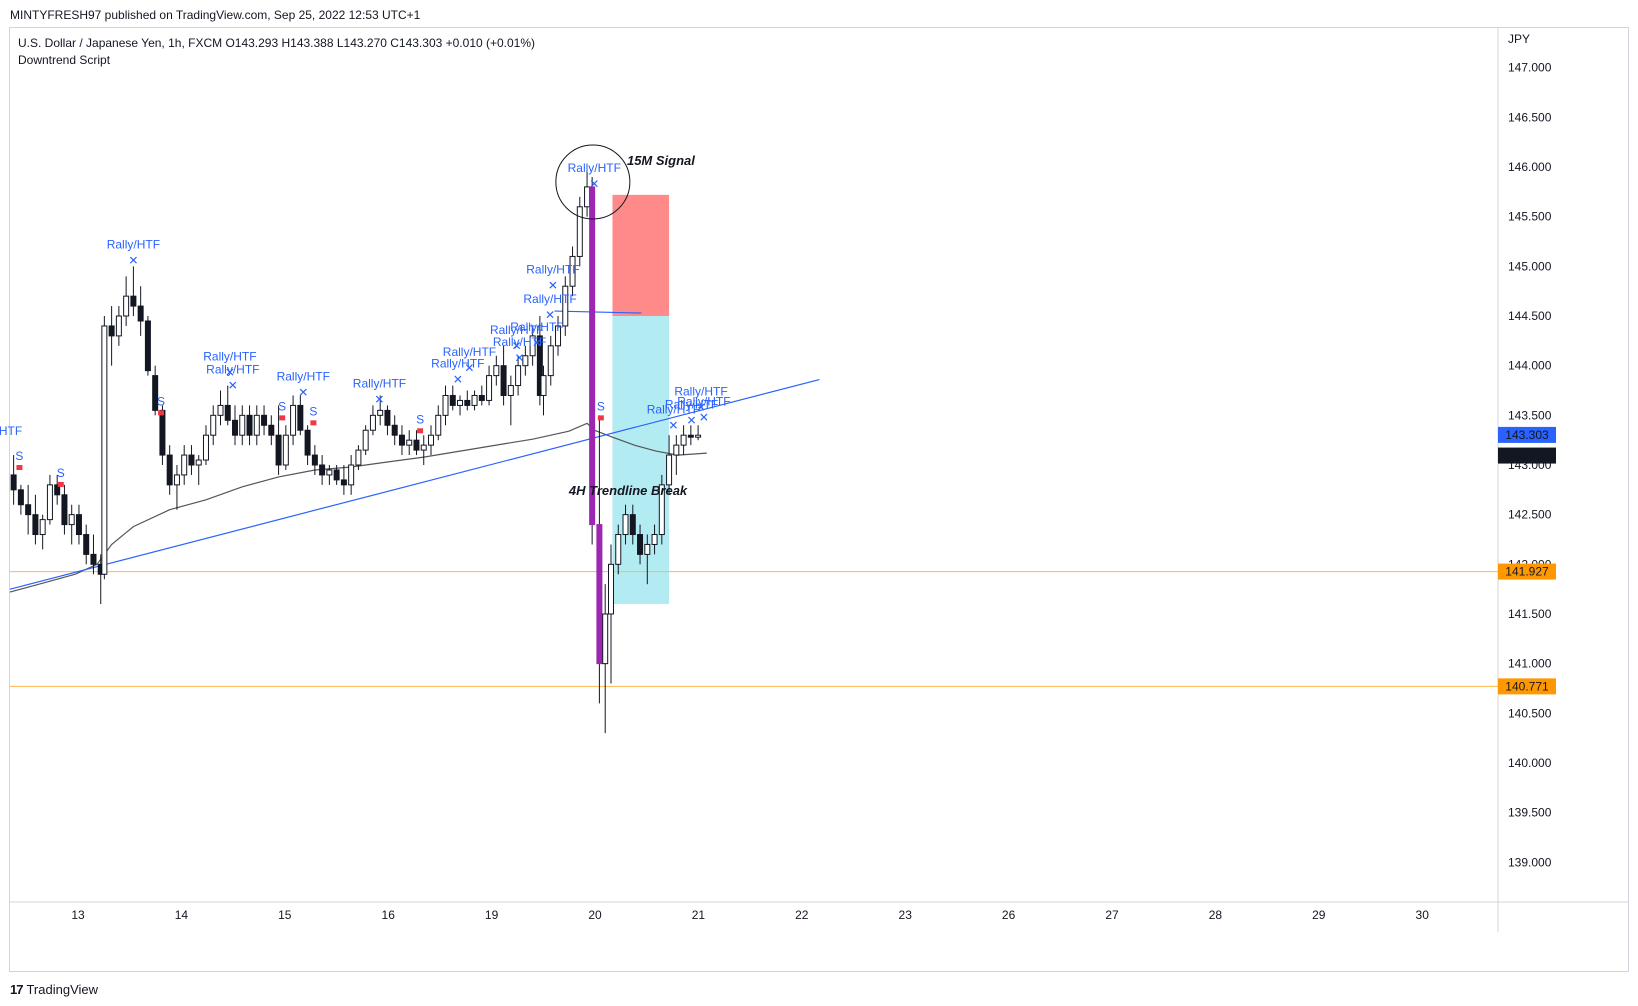 This screenshot has height=1006, width=1638. I want to click on indicator-name: Downtrend Script, so click(64, 60).